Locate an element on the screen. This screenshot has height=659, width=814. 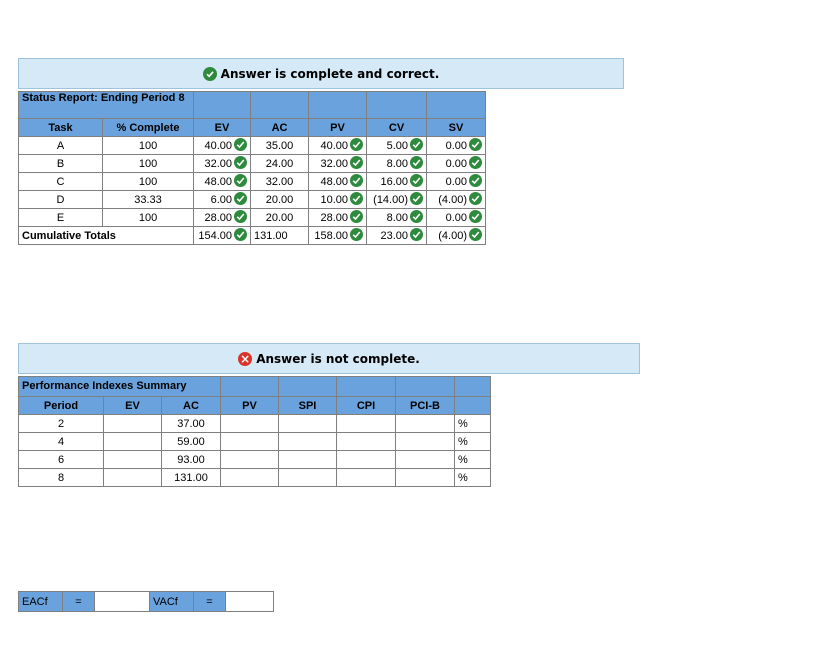
header-sv: SV is located at coordinates (456, 127).